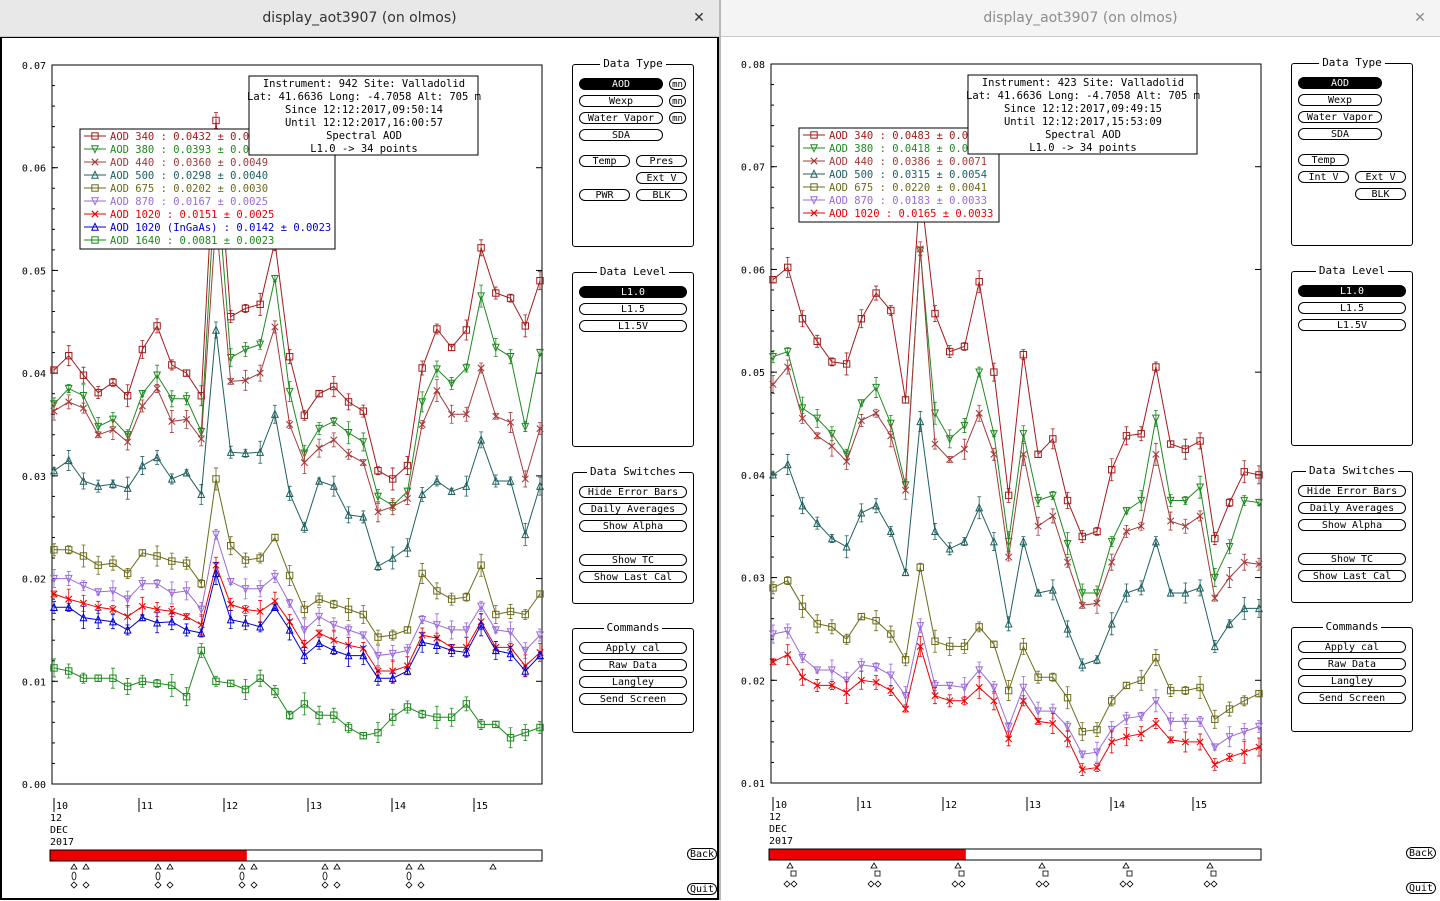 The height and width of the screenshot is (901, 1440). What do you see at coordinates (661, 161) in the screenshot?
I see `pres-button: Pres` at bounding box center [661, 161].